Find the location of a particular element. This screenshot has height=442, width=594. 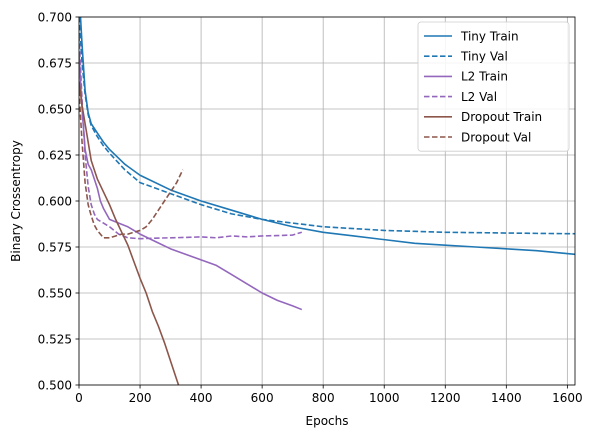

x-tick-label: 1000 is located at coordinates (384, 398).